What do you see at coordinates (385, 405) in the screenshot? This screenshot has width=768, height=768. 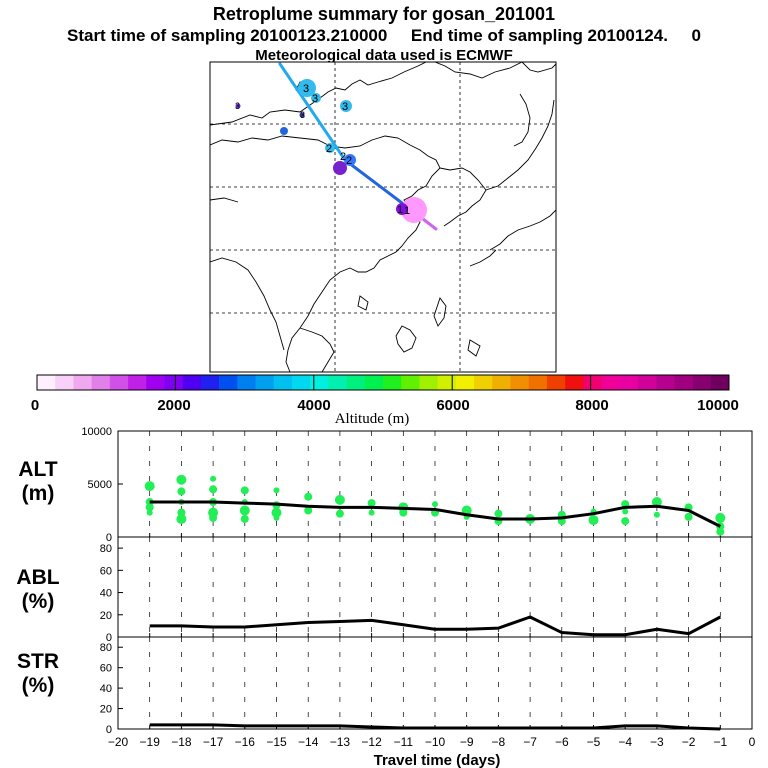 I see `colorbar-tick-labels: 0 2000 4000 6000 8000 10000` at bounding box center [385, 405].